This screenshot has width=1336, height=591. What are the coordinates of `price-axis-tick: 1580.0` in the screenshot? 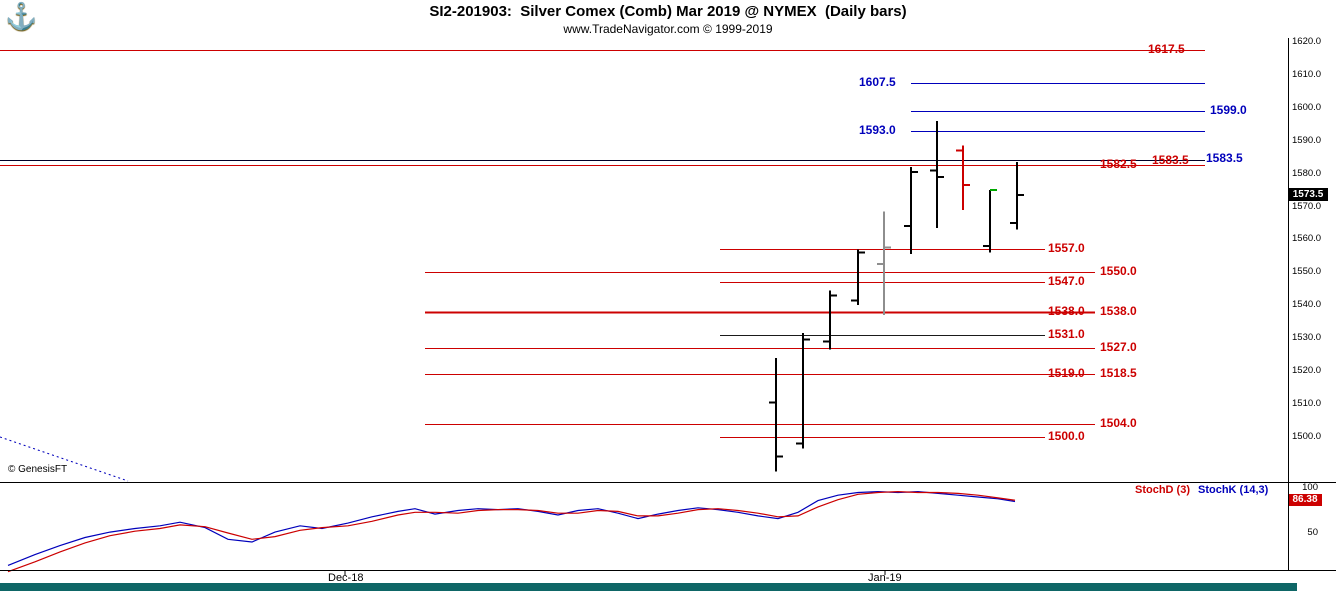 It's located at (1307, 173).